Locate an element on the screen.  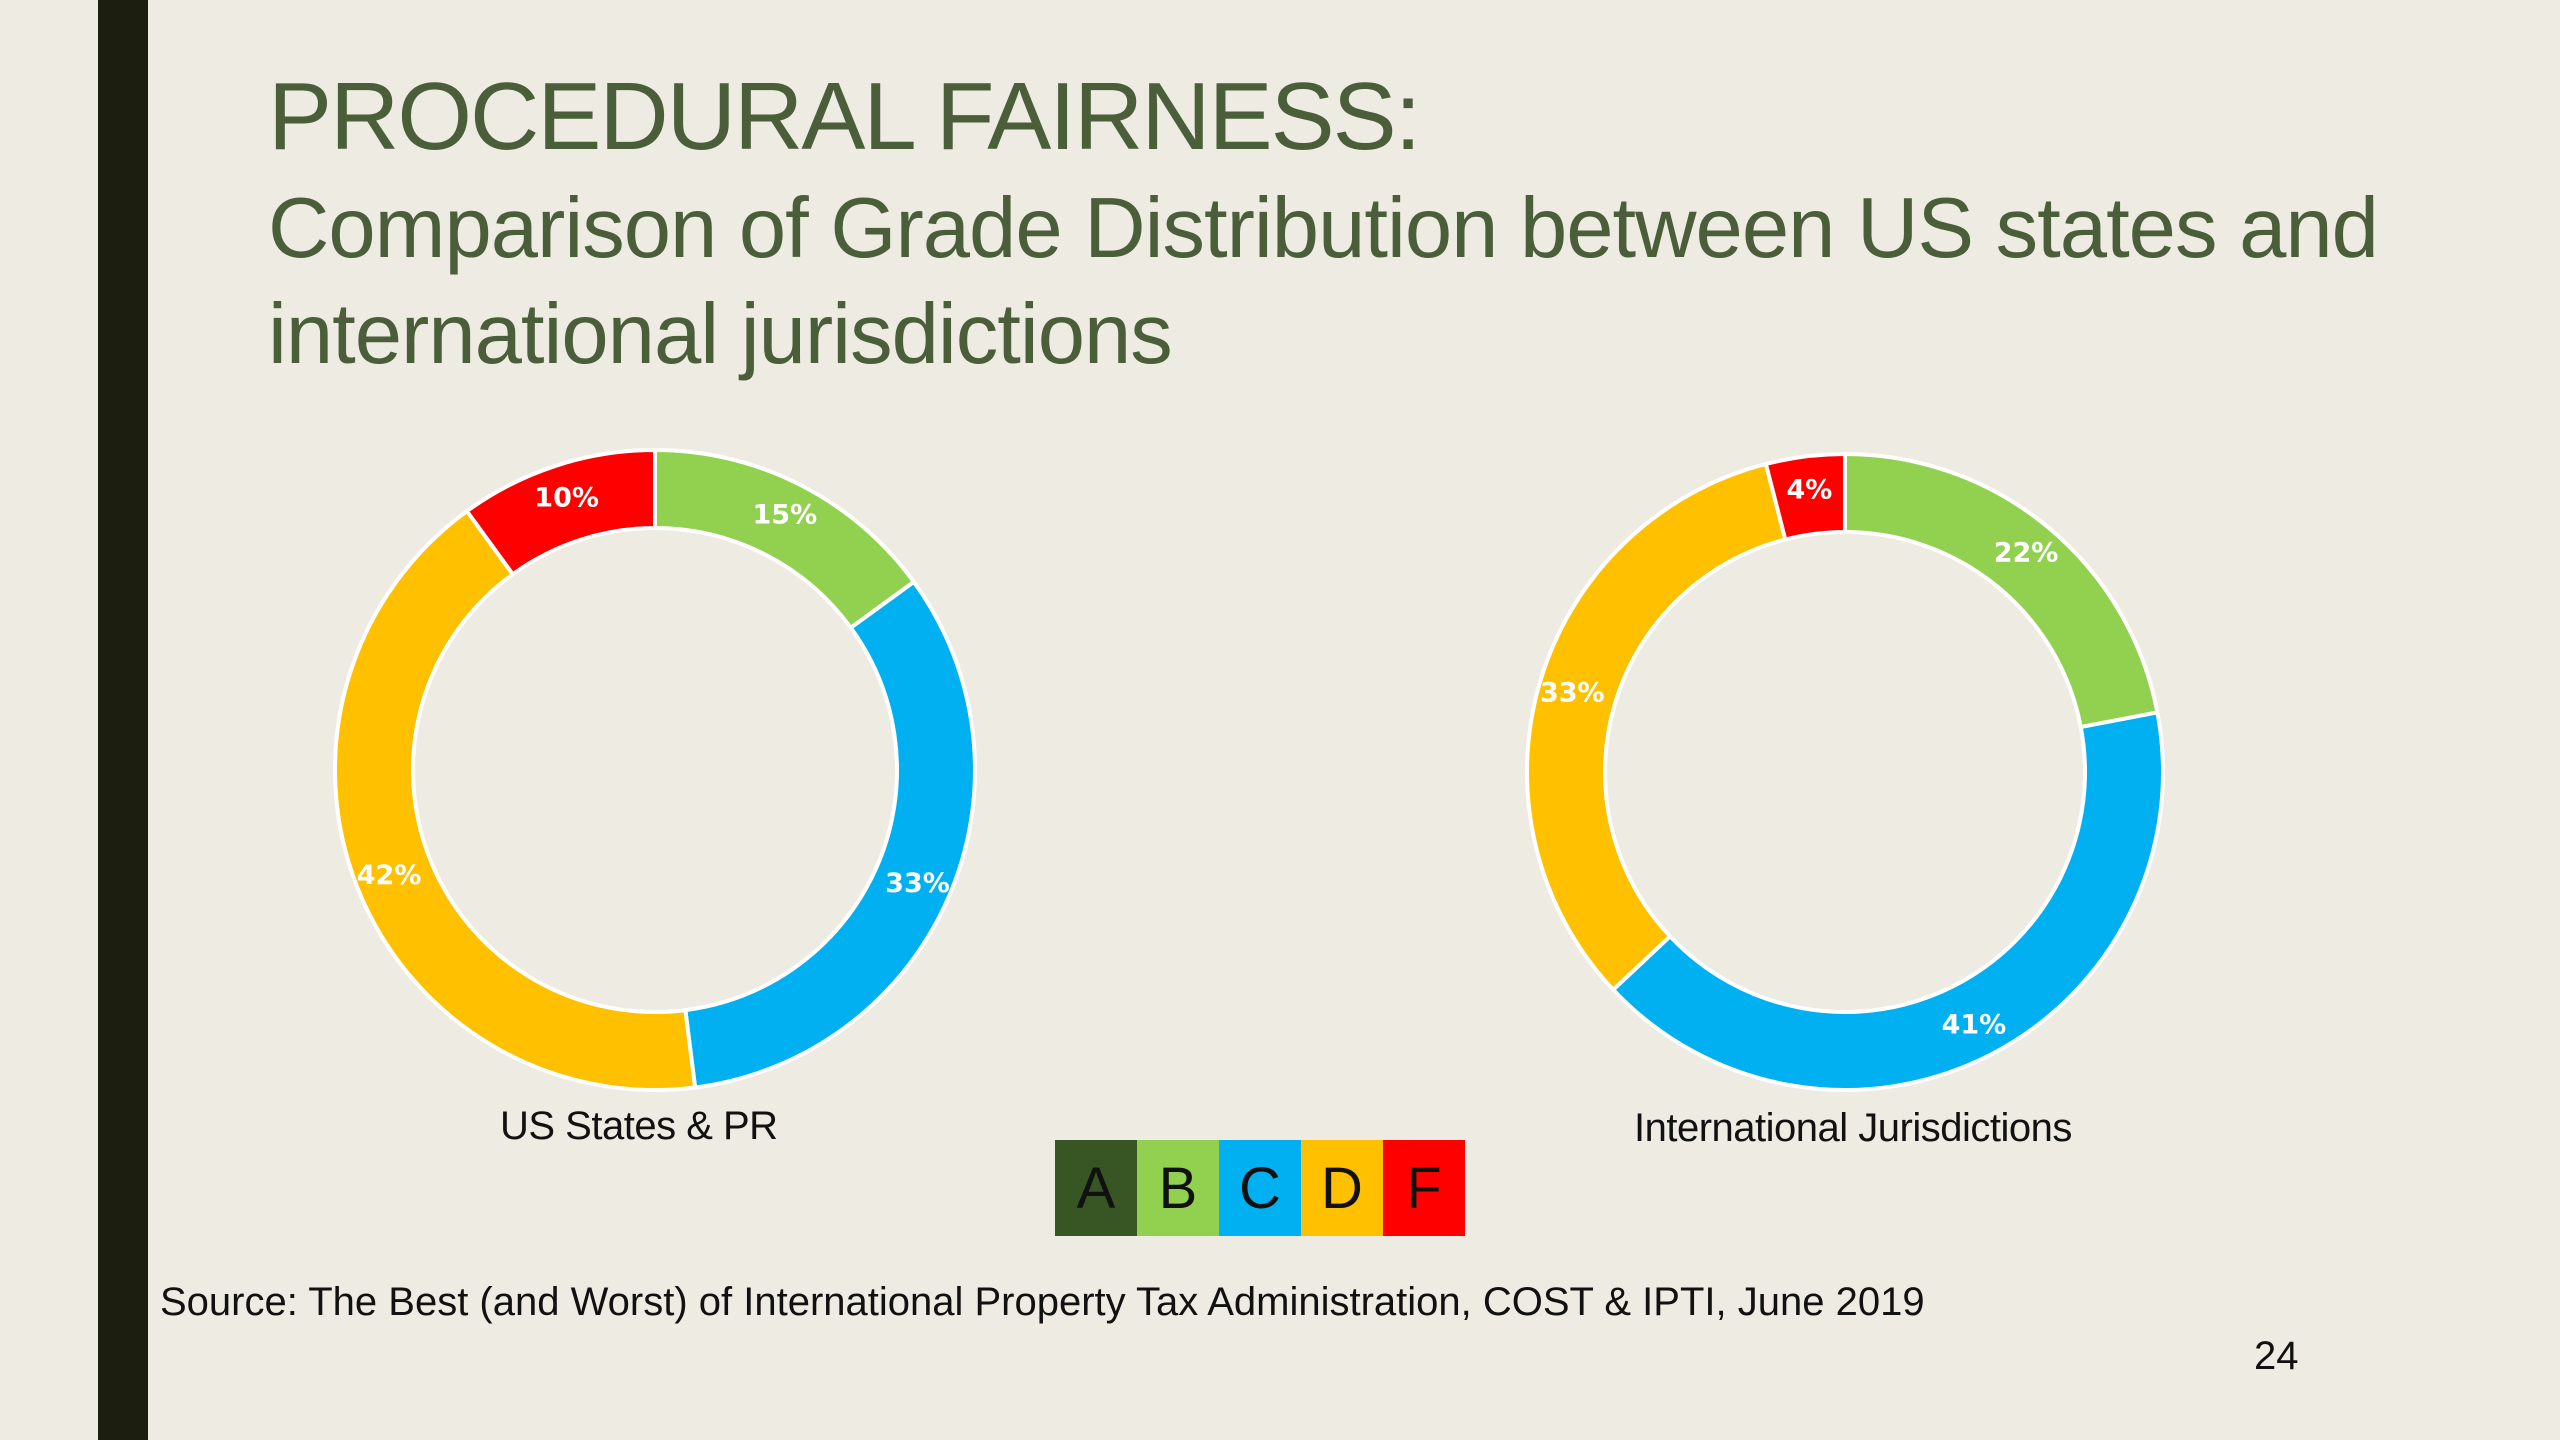
donut-1-slice-f is located at coordinates (1805, 496).